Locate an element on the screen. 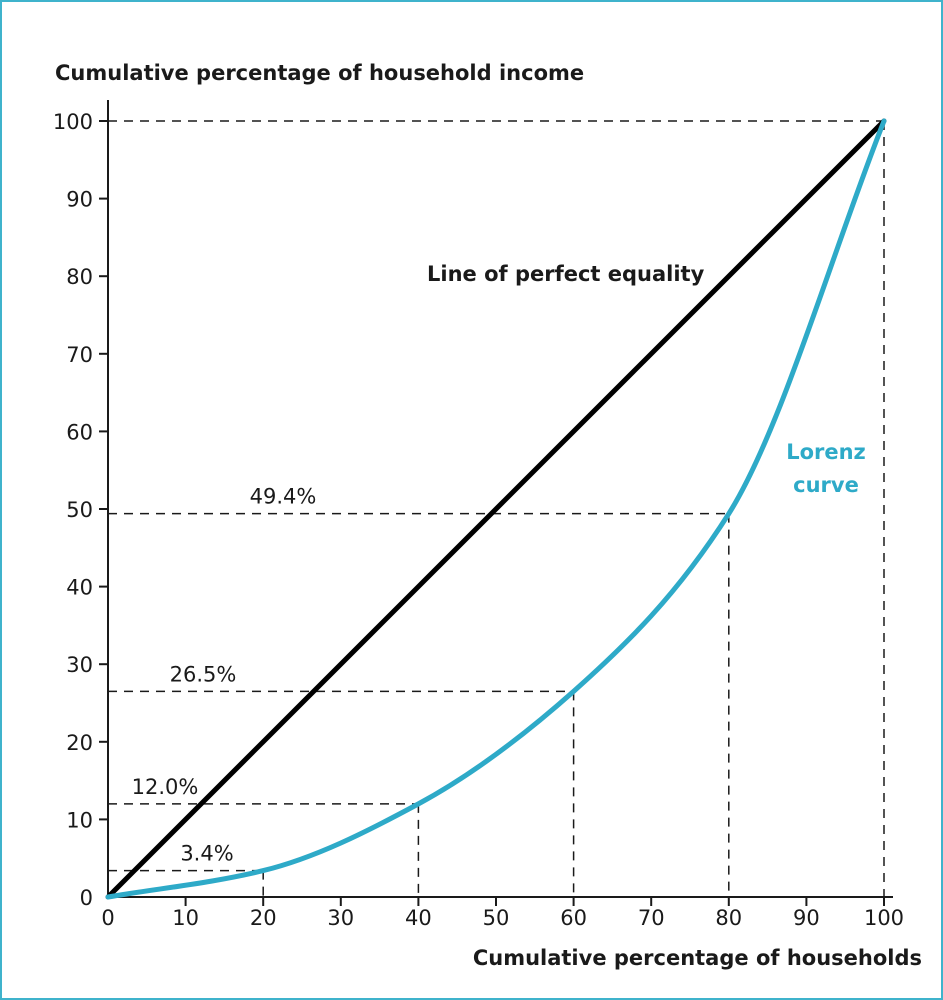 The image size is (943, 1000). x-tick-label: 10 is located at coordinates (185, 918).